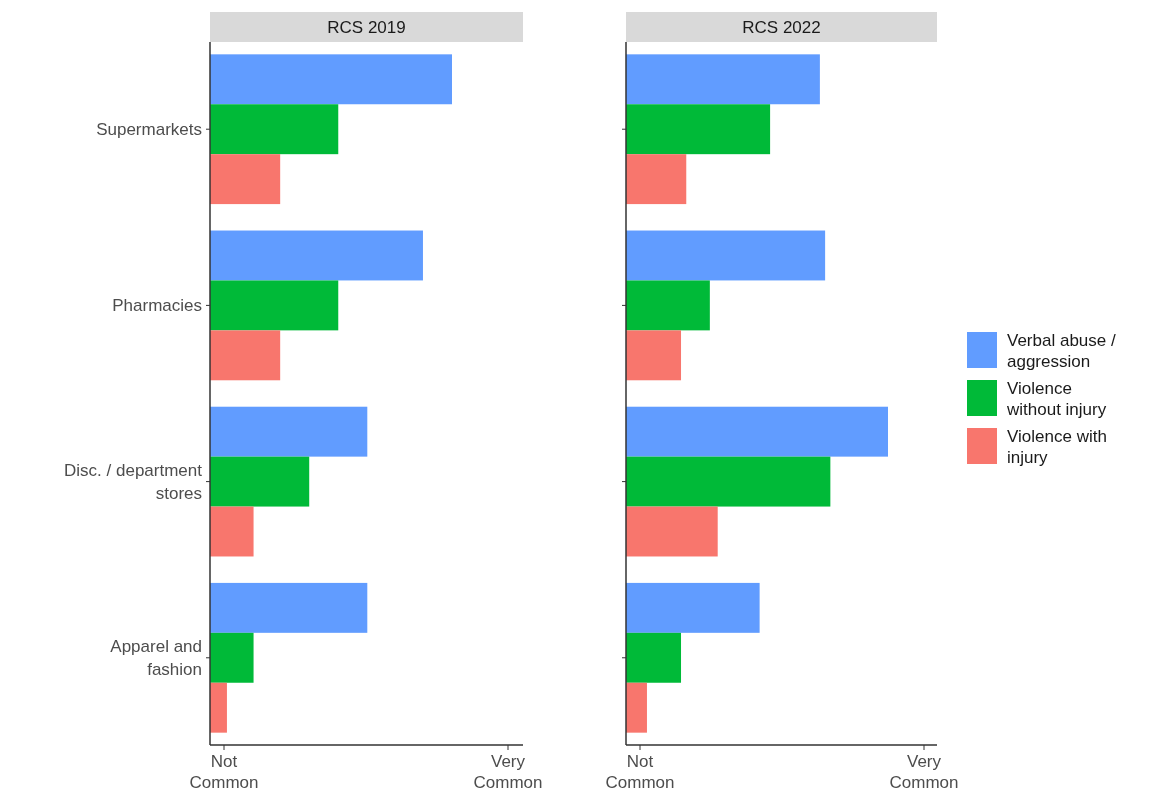  Describe the element at coordinates (133, 482) in the screenshot. I see `y-tick-label: Disc. / department stores` at that location.